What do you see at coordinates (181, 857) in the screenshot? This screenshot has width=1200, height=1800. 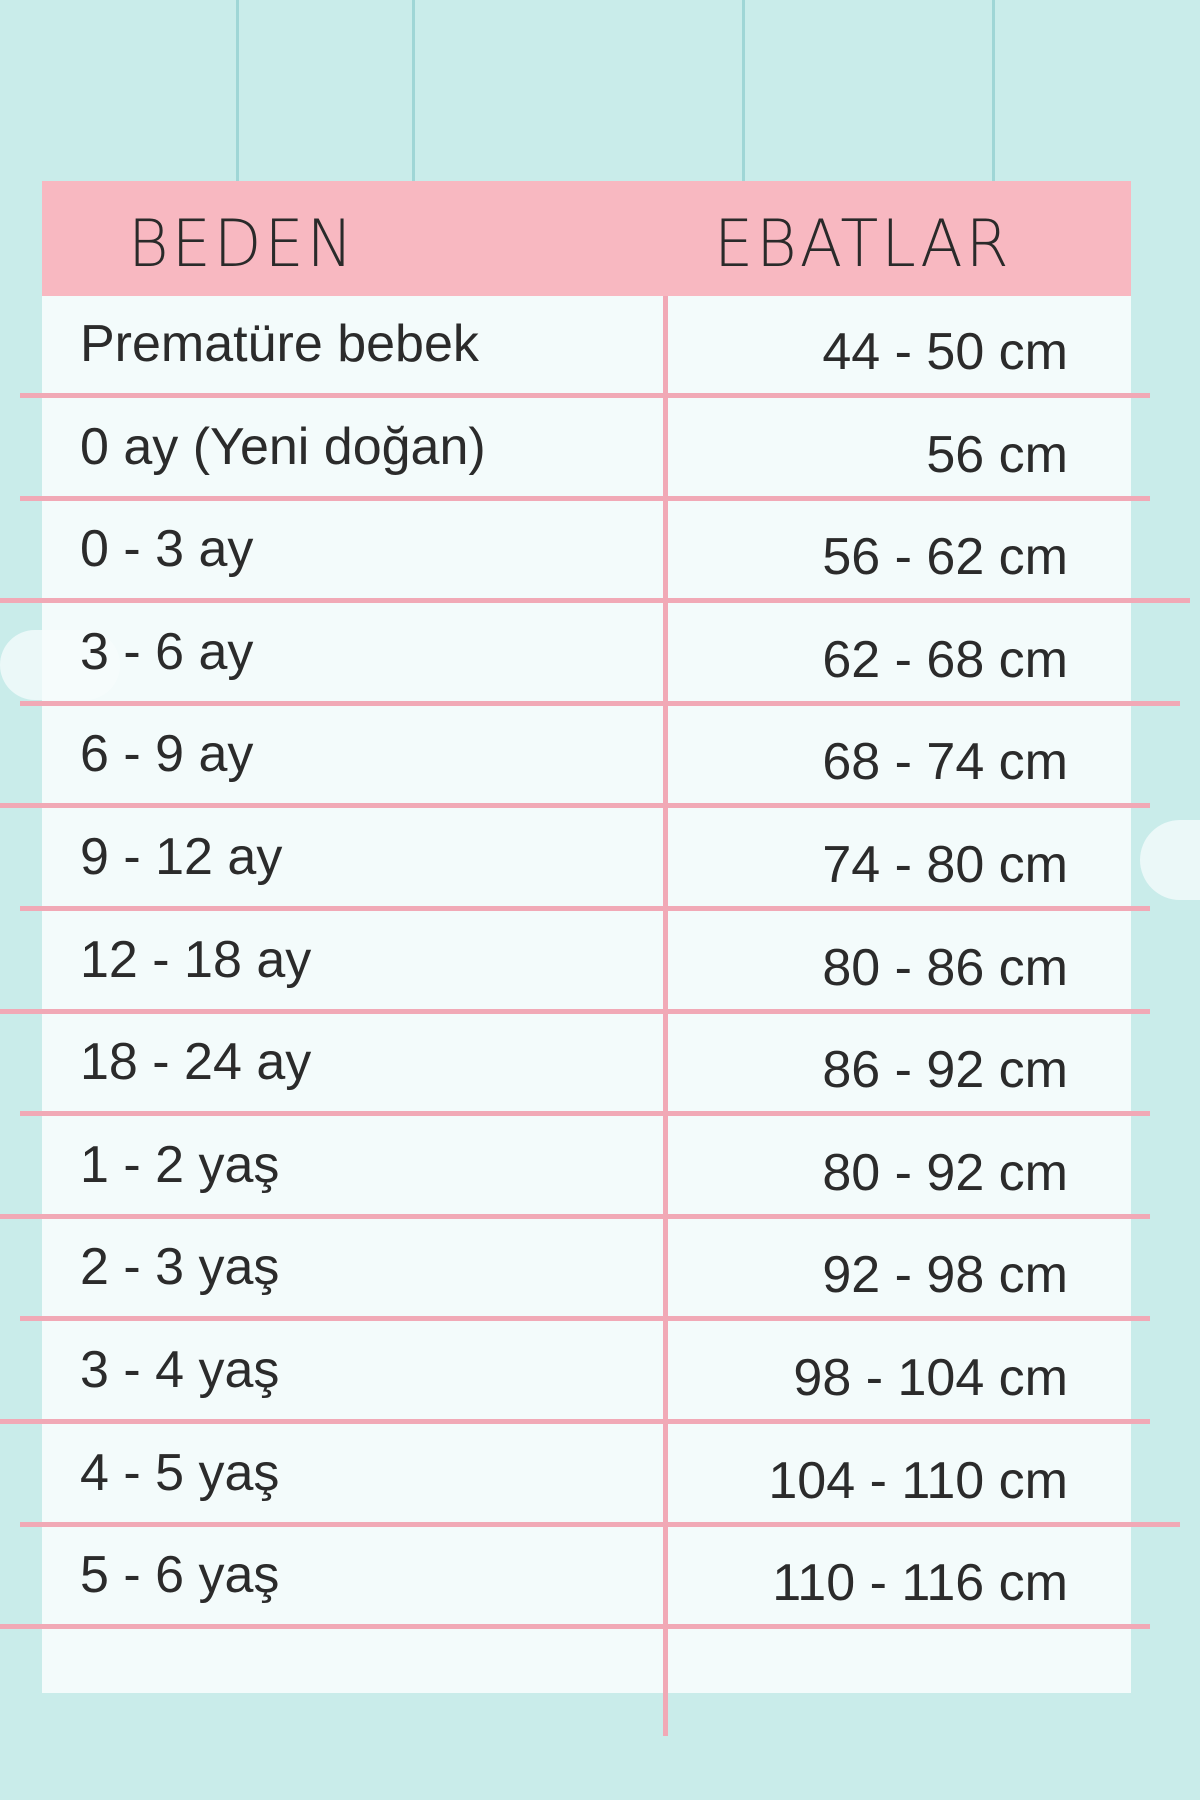 I see `size-cell: 9 - 12 ay` at bounding box center [181, 857].